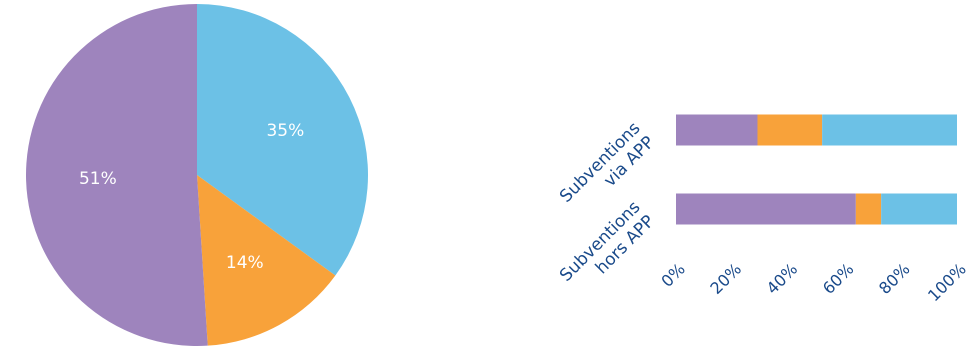  Describe the element at coordinates (946, 282) in the screenshot. I see `x-tick-label: 100%` at that location.